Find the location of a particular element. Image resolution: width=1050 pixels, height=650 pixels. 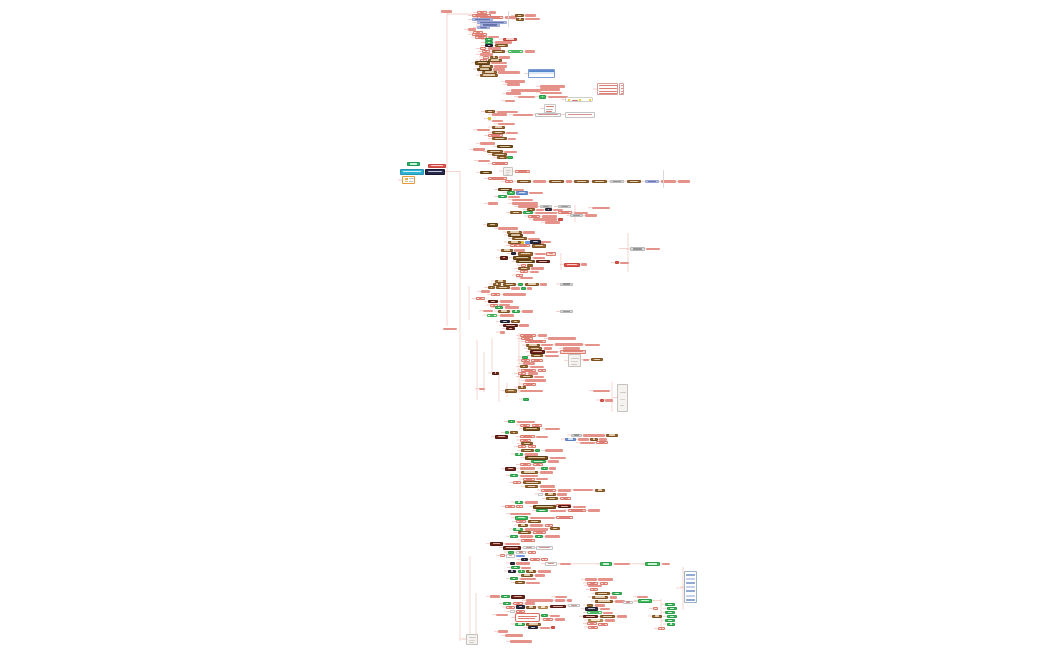

legend-box is located at coordinates (408, 180).